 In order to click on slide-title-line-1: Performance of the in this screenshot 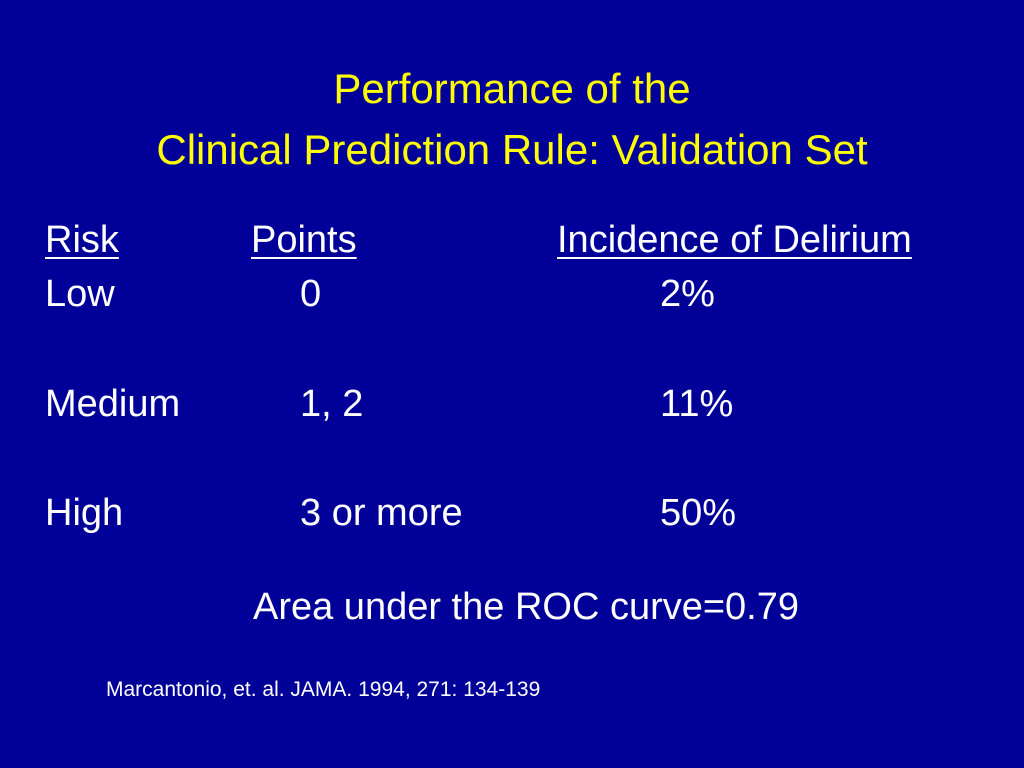, I will do `click(512, 88)`.